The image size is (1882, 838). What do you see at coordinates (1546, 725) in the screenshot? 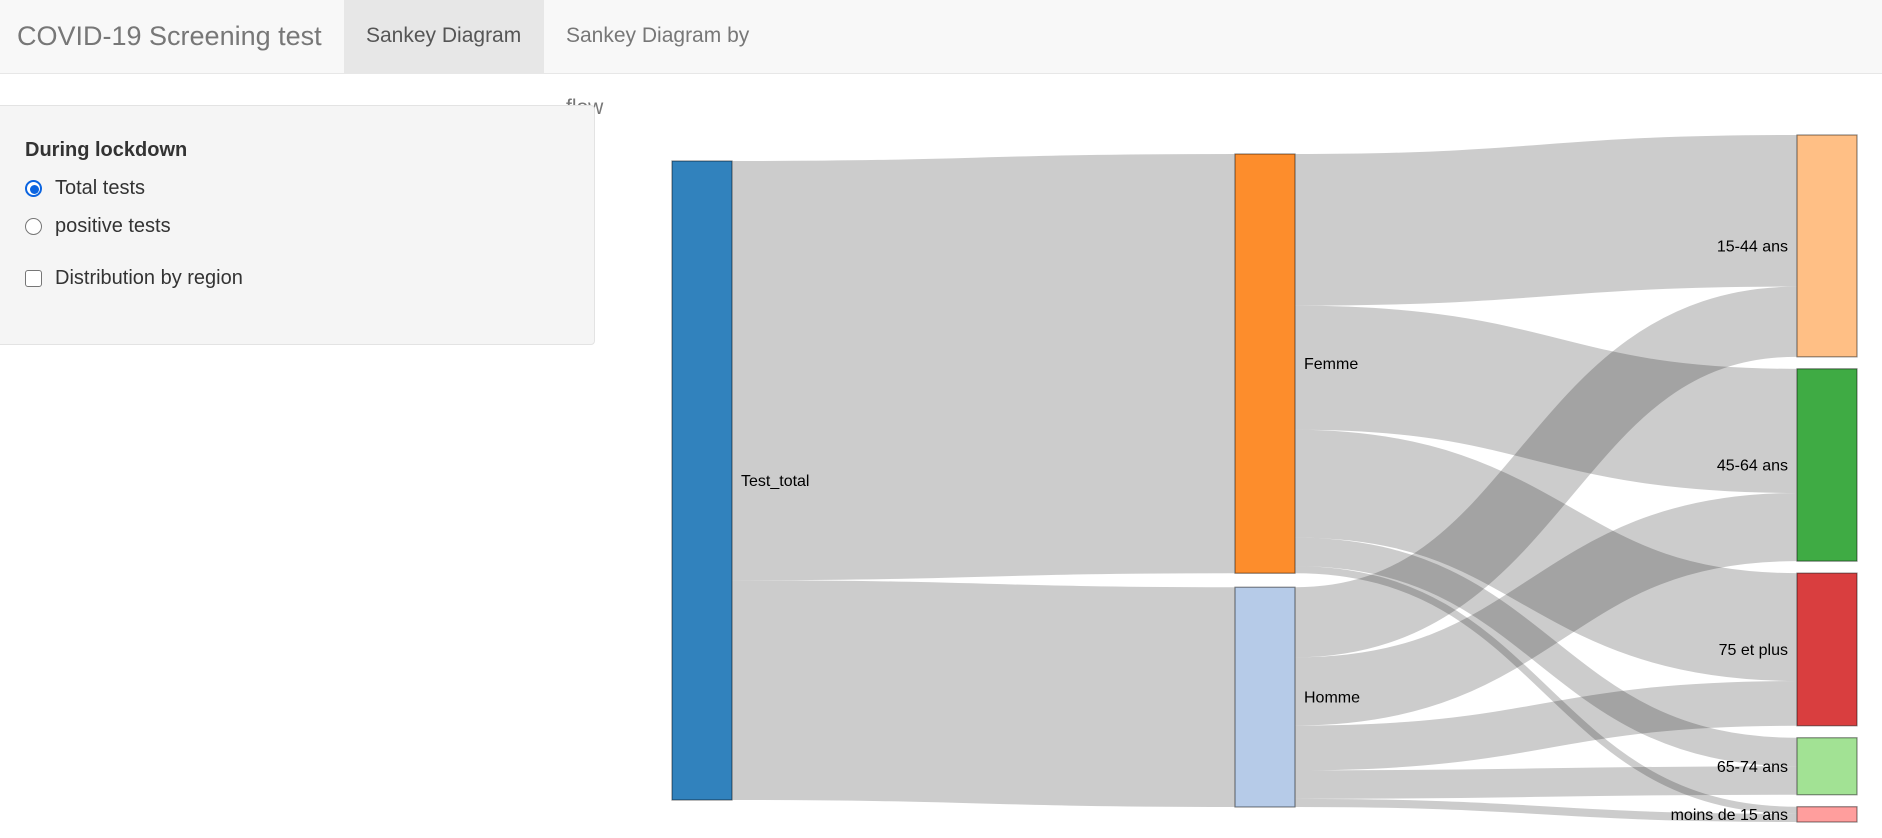
I see `sankey-link-homme-to-75-et-plus` at bounding box center [1546, 725].